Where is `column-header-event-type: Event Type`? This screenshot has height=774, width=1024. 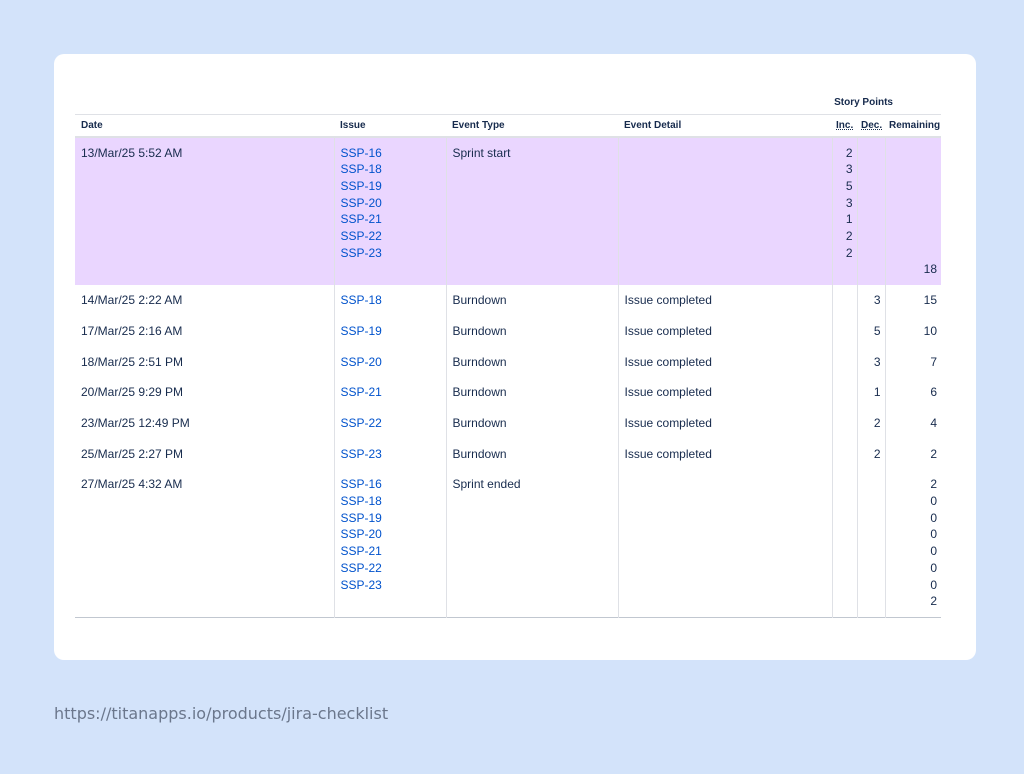
column-header-event-type: Event Type is located at coordinates (532, 126).